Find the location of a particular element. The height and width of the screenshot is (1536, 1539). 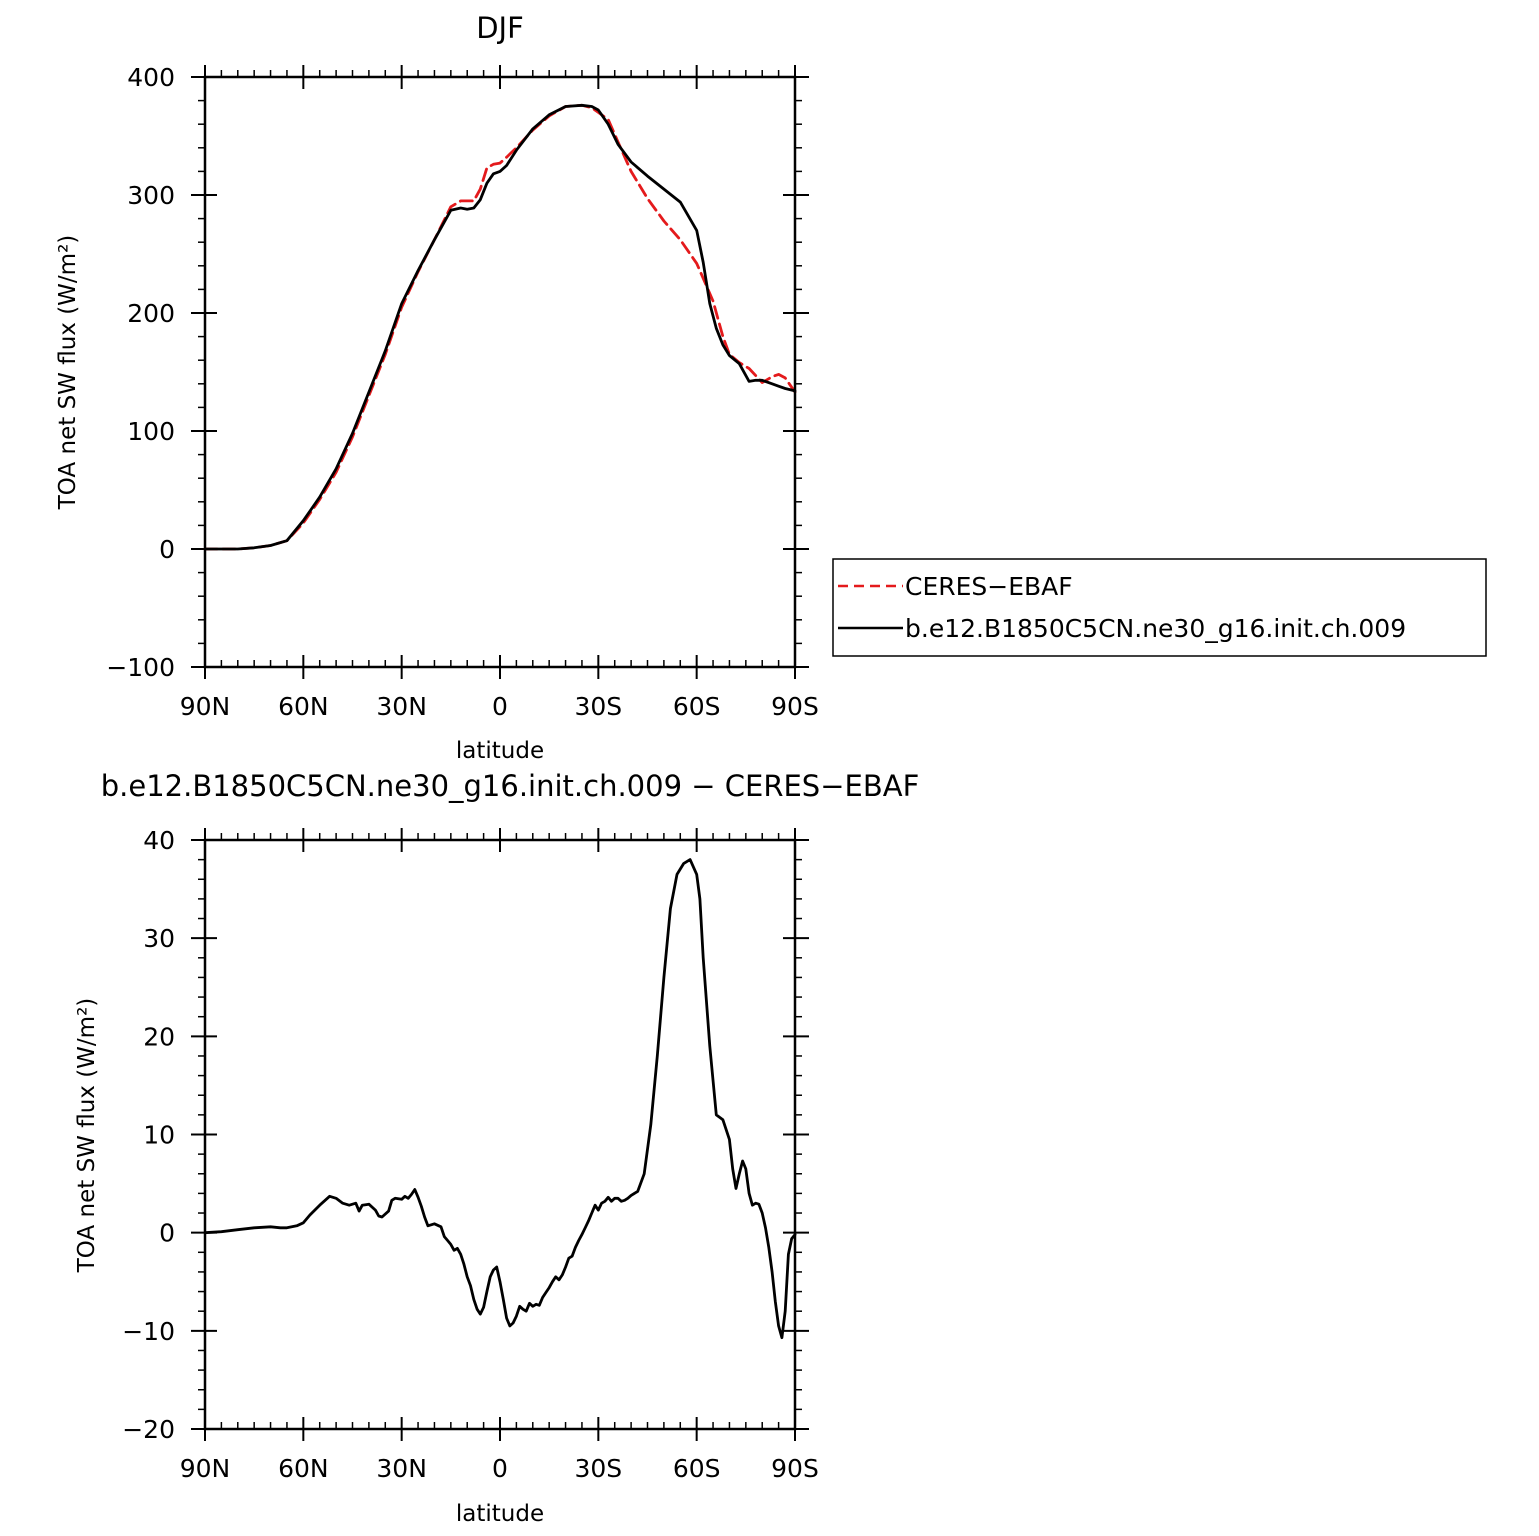

top-chart-x-tick-labels: 90N 60N 30N 0 30S 60S 90S is located at coordinates (499, 706).